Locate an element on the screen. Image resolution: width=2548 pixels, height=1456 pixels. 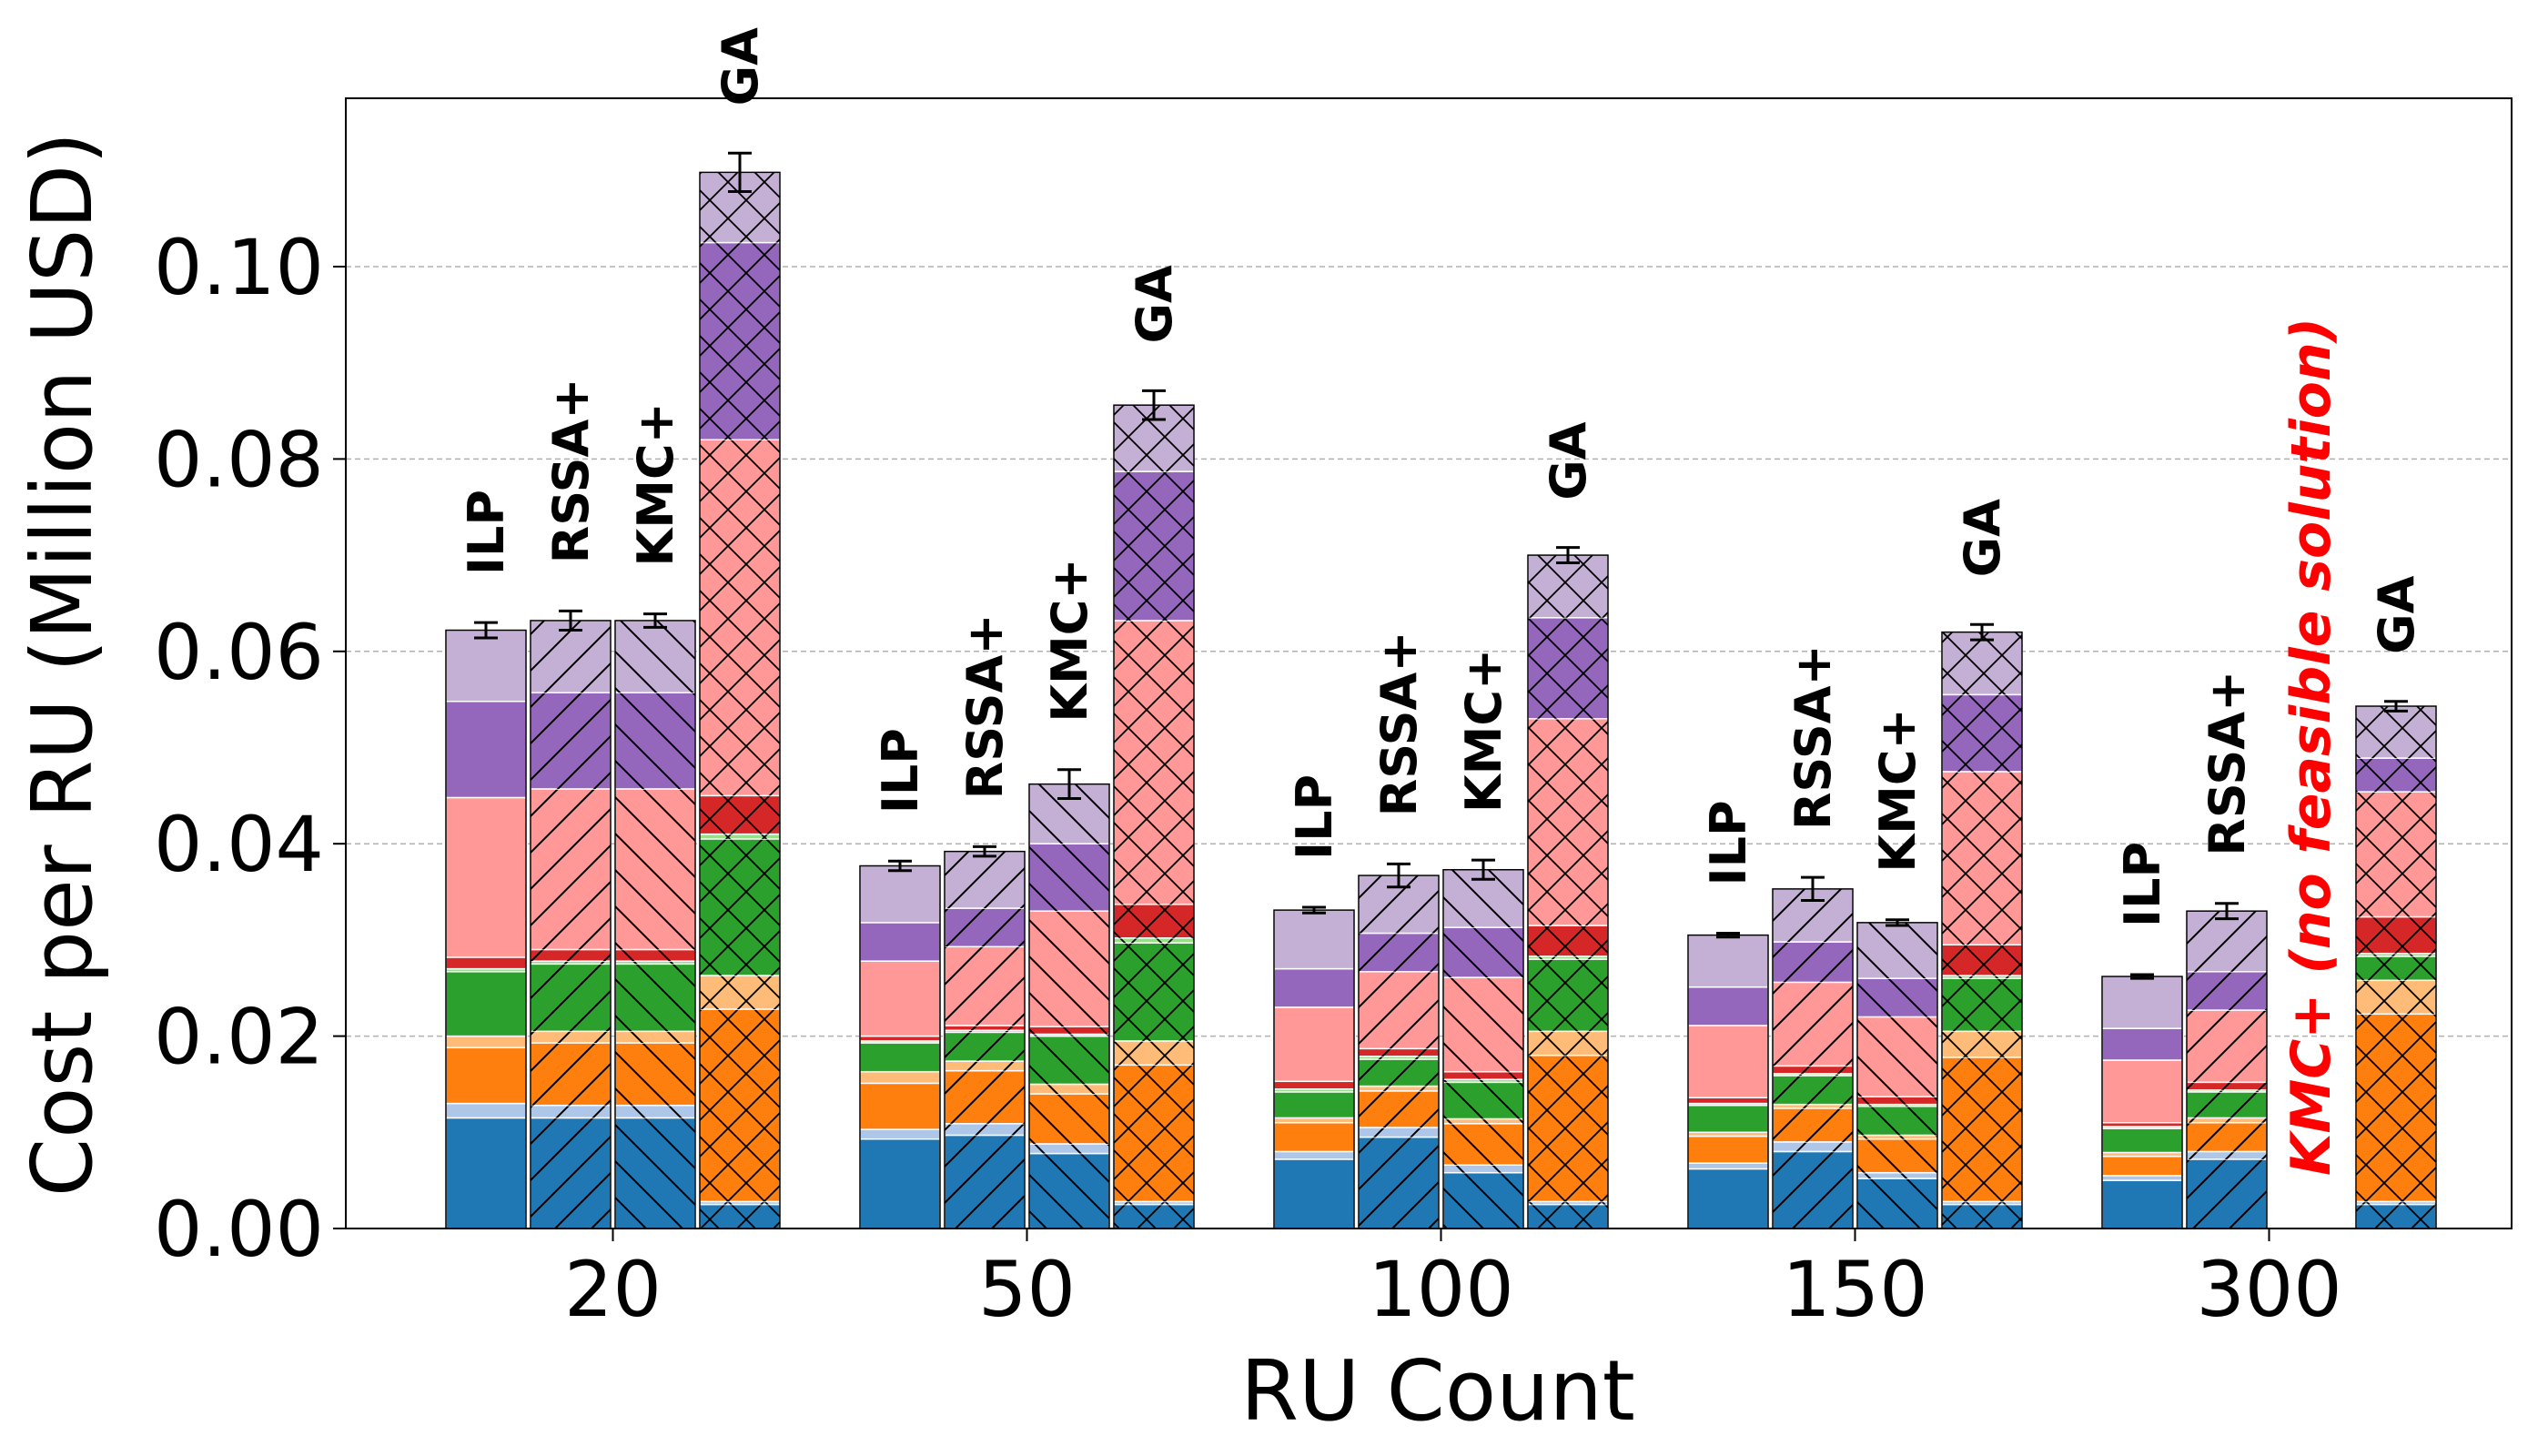
bar-20-RSSA+ is located at coordinates (571, 925).